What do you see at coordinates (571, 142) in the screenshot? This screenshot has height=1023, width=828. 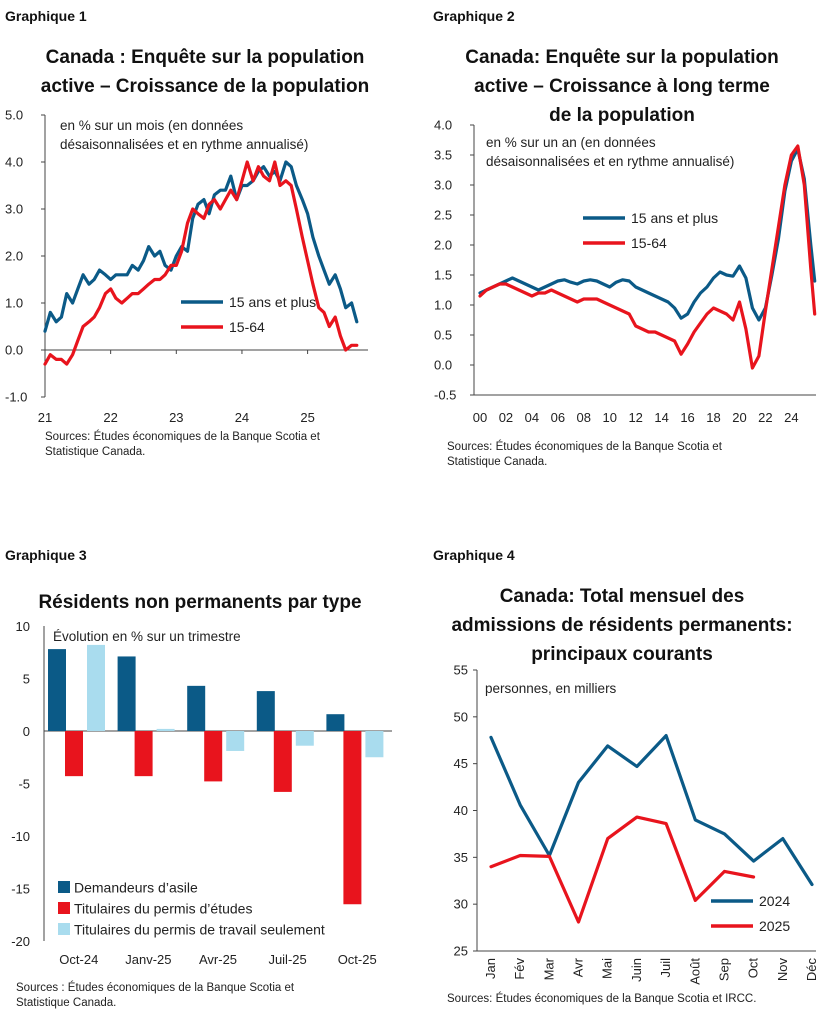 I see `chart-2-annotation: en % sur un an (en données` at bounding box center [571, 142].